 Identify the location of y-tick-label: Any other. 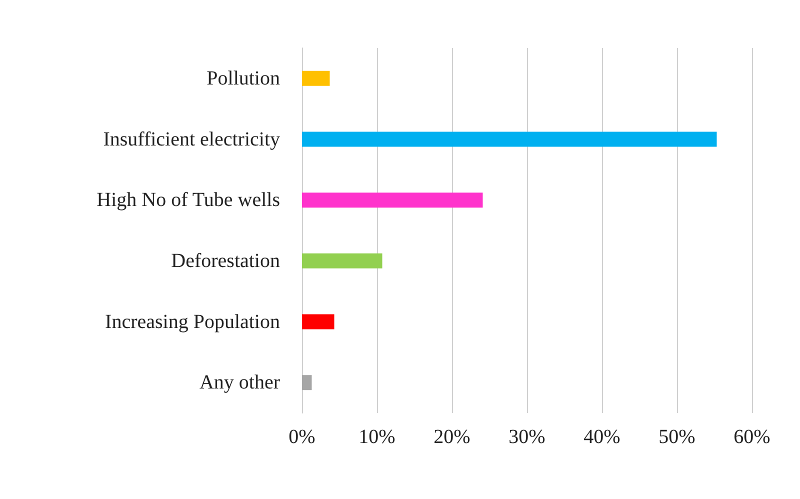
(239, 383).